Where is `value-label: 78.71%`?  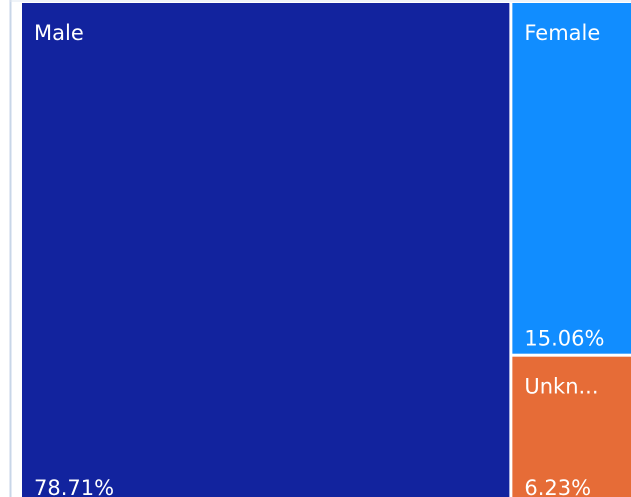 value-label: 78.71% is located at coordinates (74, 486).